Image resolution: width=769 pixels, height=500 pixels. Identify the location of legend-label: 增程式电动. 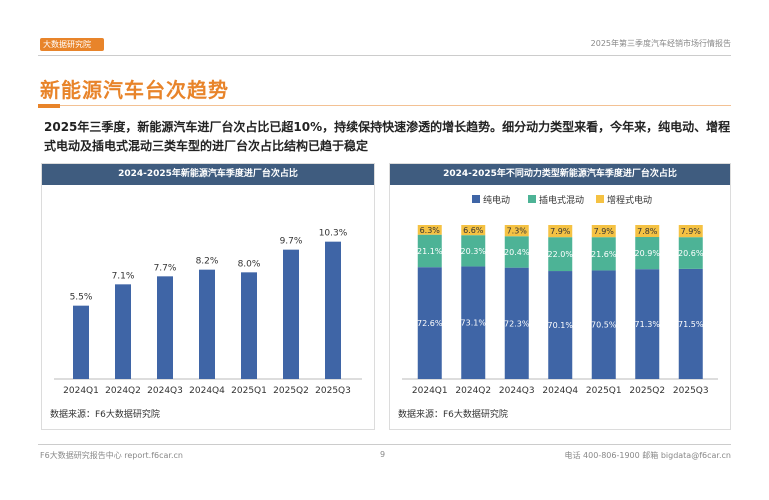
(629, 200).